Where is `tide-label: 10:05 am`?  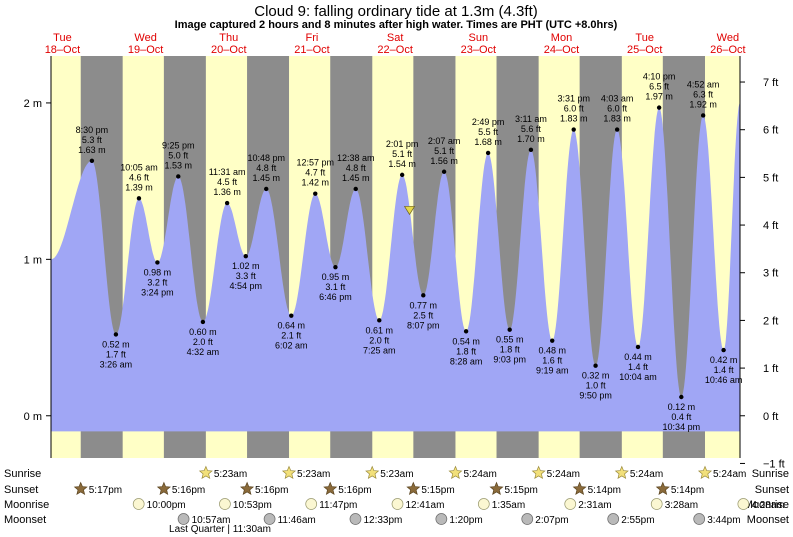 tide-label: 10:05 am is located at coordinates (139, 167).